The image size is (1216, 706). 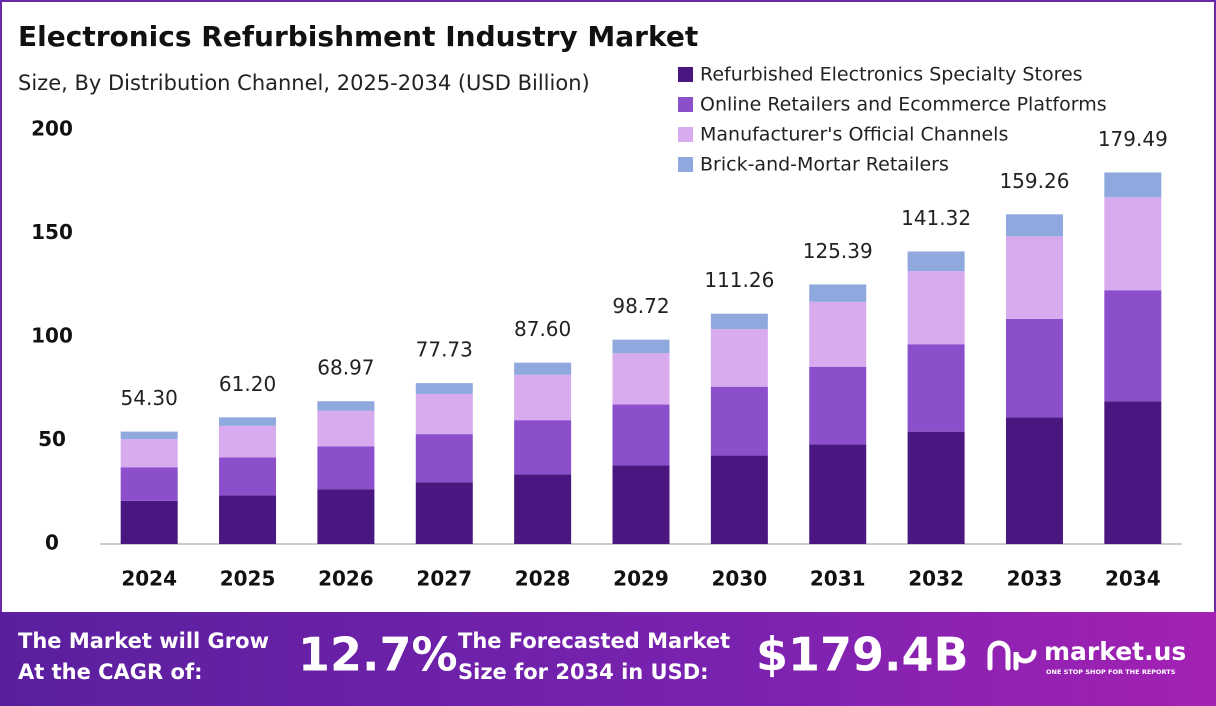 What do you see at coordinates (1035, 579) in the screenshot?
I see `x-tick-label: 2033` at bounding box center [1035, 579].